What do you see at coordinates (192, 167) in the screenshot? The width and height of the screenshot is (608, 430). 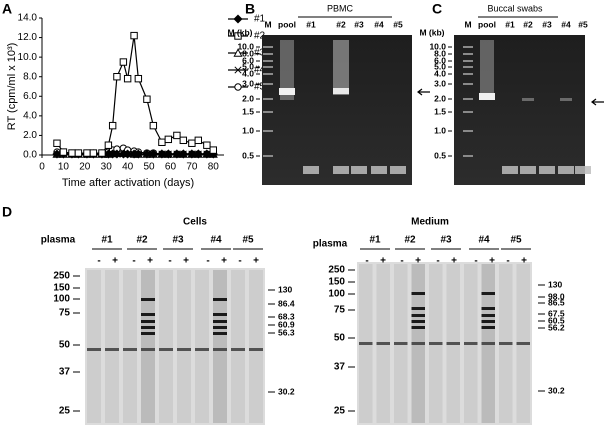 I see `x-tick-label: 70` at bounding box center [192, 167].